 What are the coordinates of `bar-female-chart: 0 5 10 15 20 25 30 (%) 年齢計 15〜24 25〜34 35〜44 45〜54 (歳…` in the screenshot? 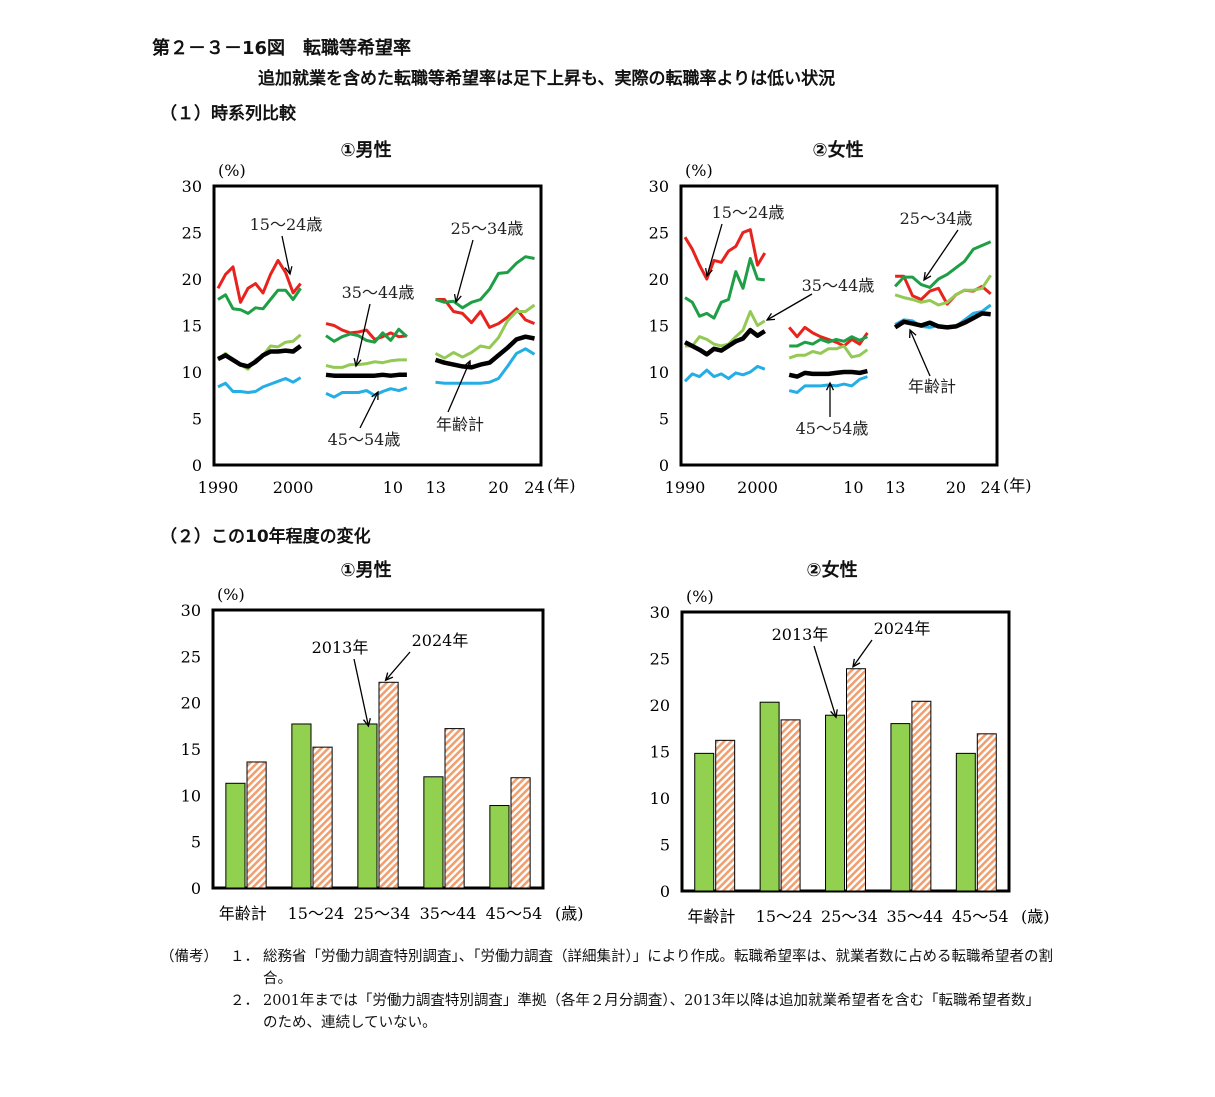 It's located at (850, 756).